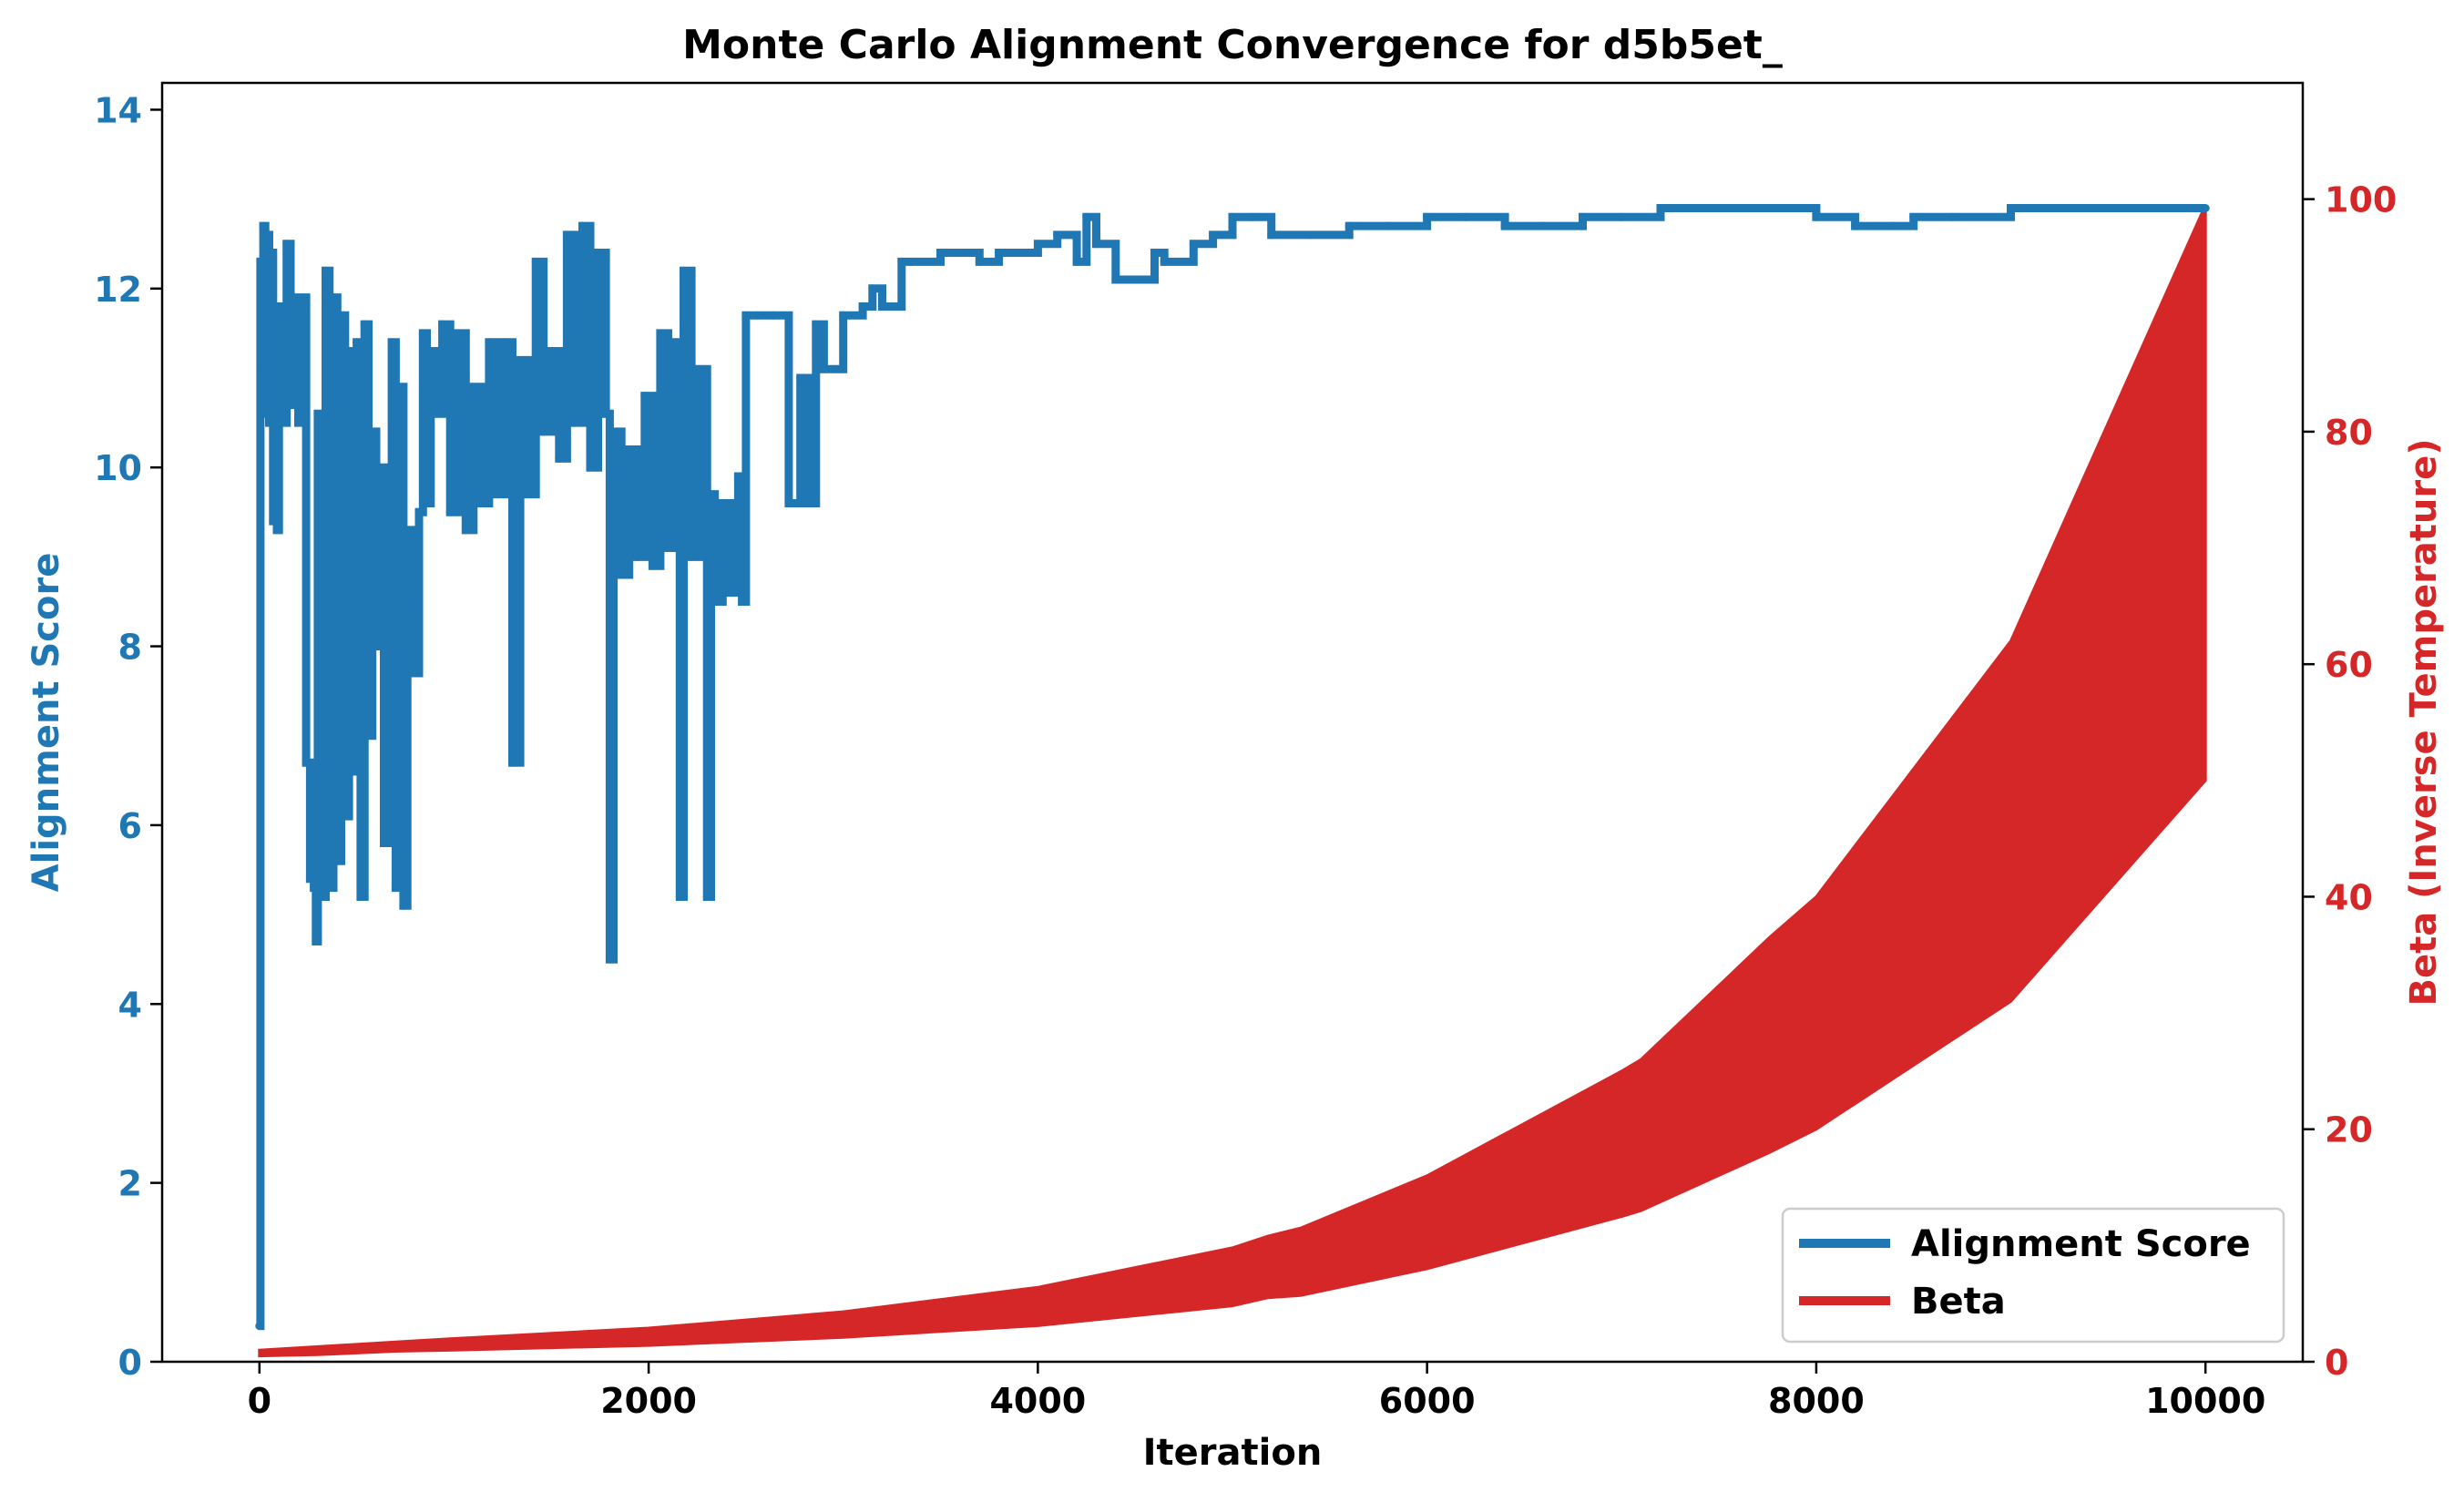  What do you see at coordinates (648, 1401) in the screenshot?
I see `x-tick-label: 2000` at bounding box center [648, 1401].